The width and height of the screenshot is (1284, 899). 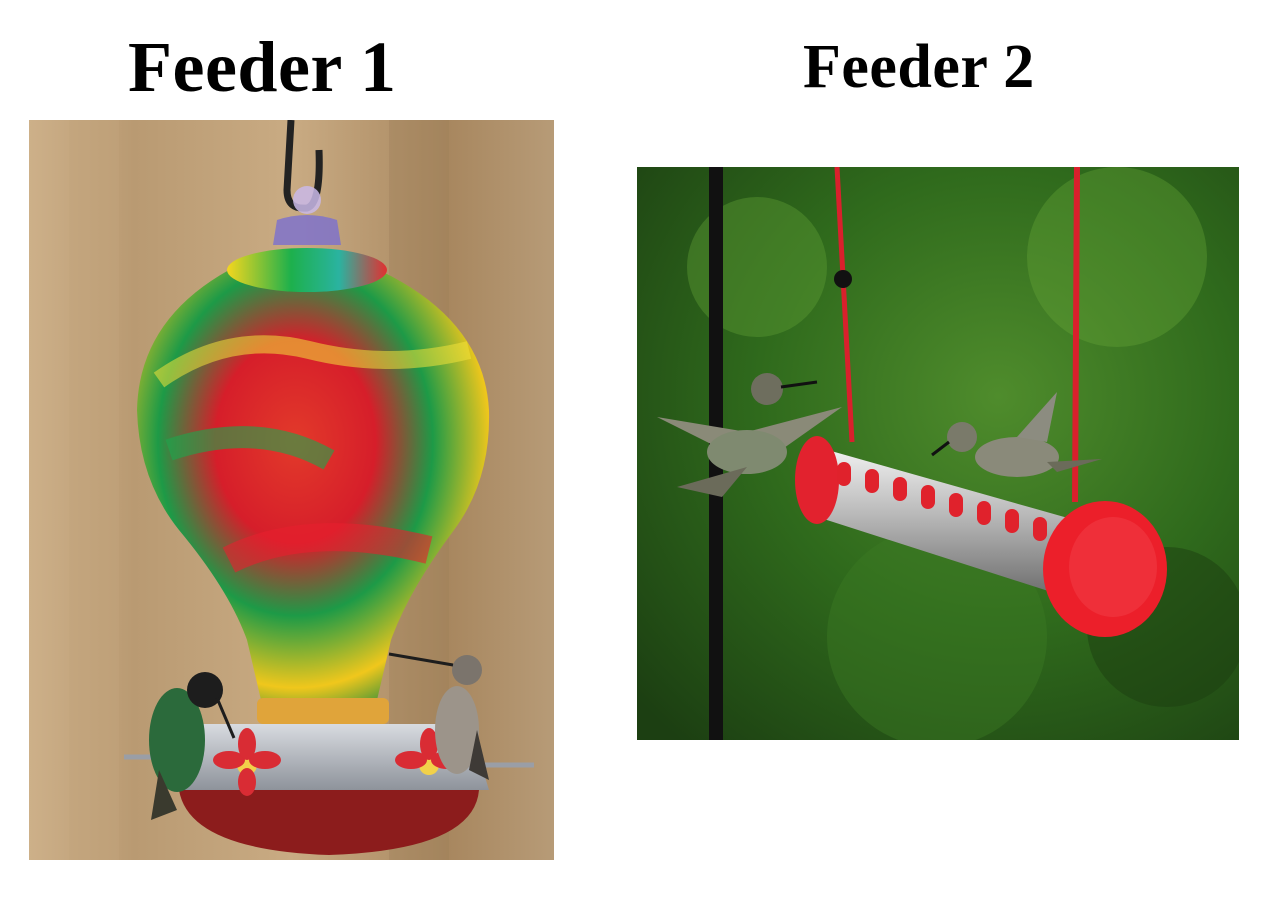 I want to click on feeder-1-title: Feeder 1, so click(x=262, y=67).